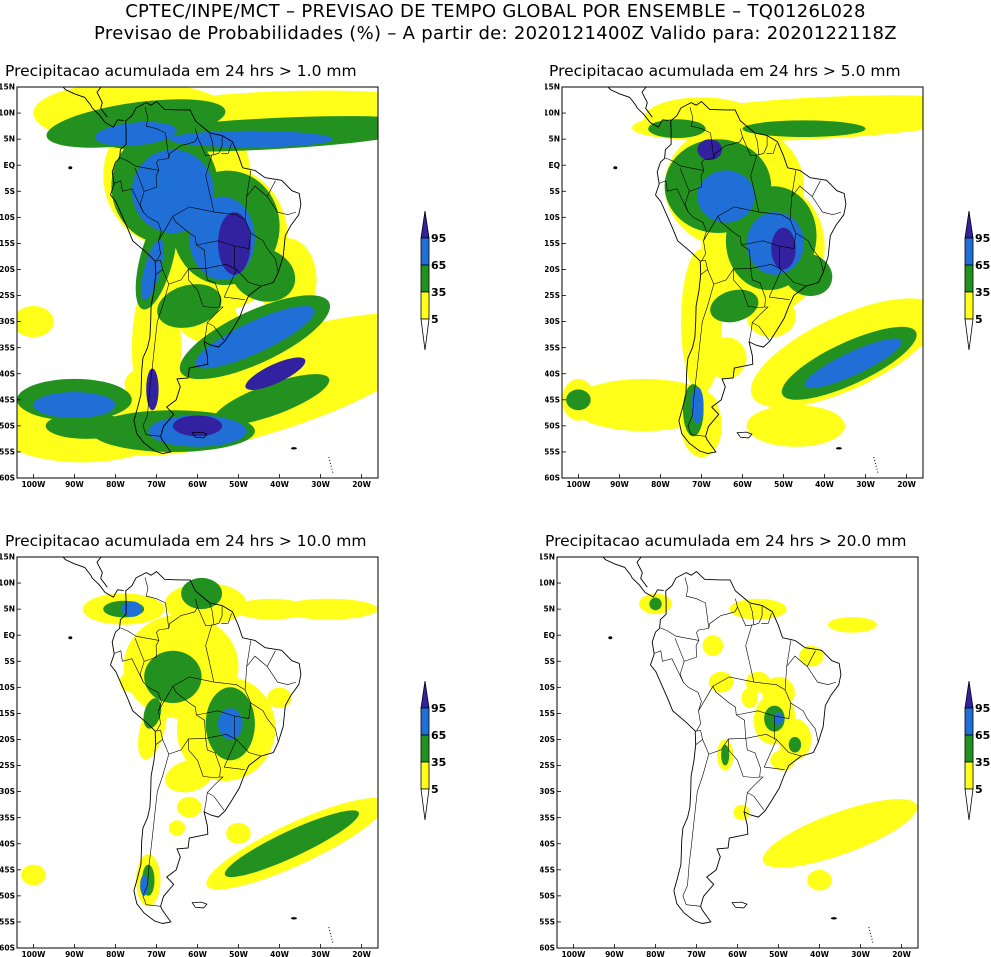 Image resolution: width=991 pixels, height=957 pixels. Describe the element at coordinates (547, 869) in the screenshot. I see `lat-tick-label: 45S` at that location.